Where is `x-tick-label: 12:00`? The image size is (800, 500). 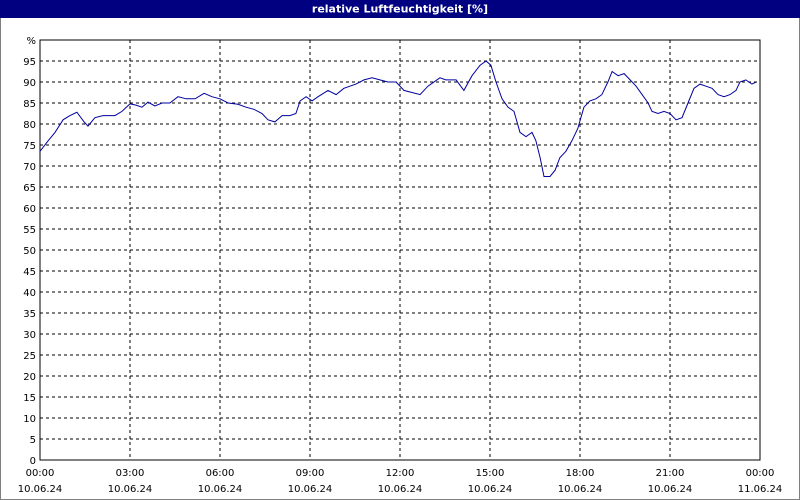
x-tick-label: 12:00 is located at coordinates (400, 473).